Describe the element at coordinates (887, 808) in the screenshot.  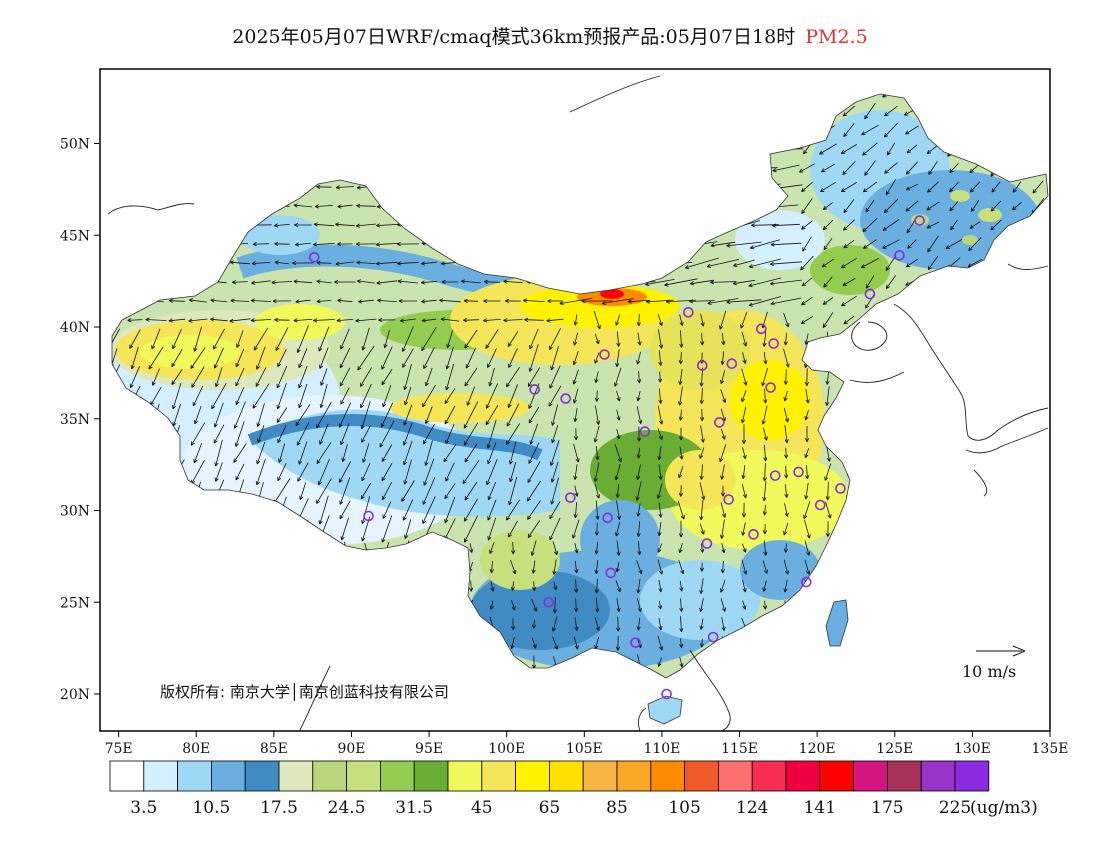
I see `legend-tick-label: 175` at that location.